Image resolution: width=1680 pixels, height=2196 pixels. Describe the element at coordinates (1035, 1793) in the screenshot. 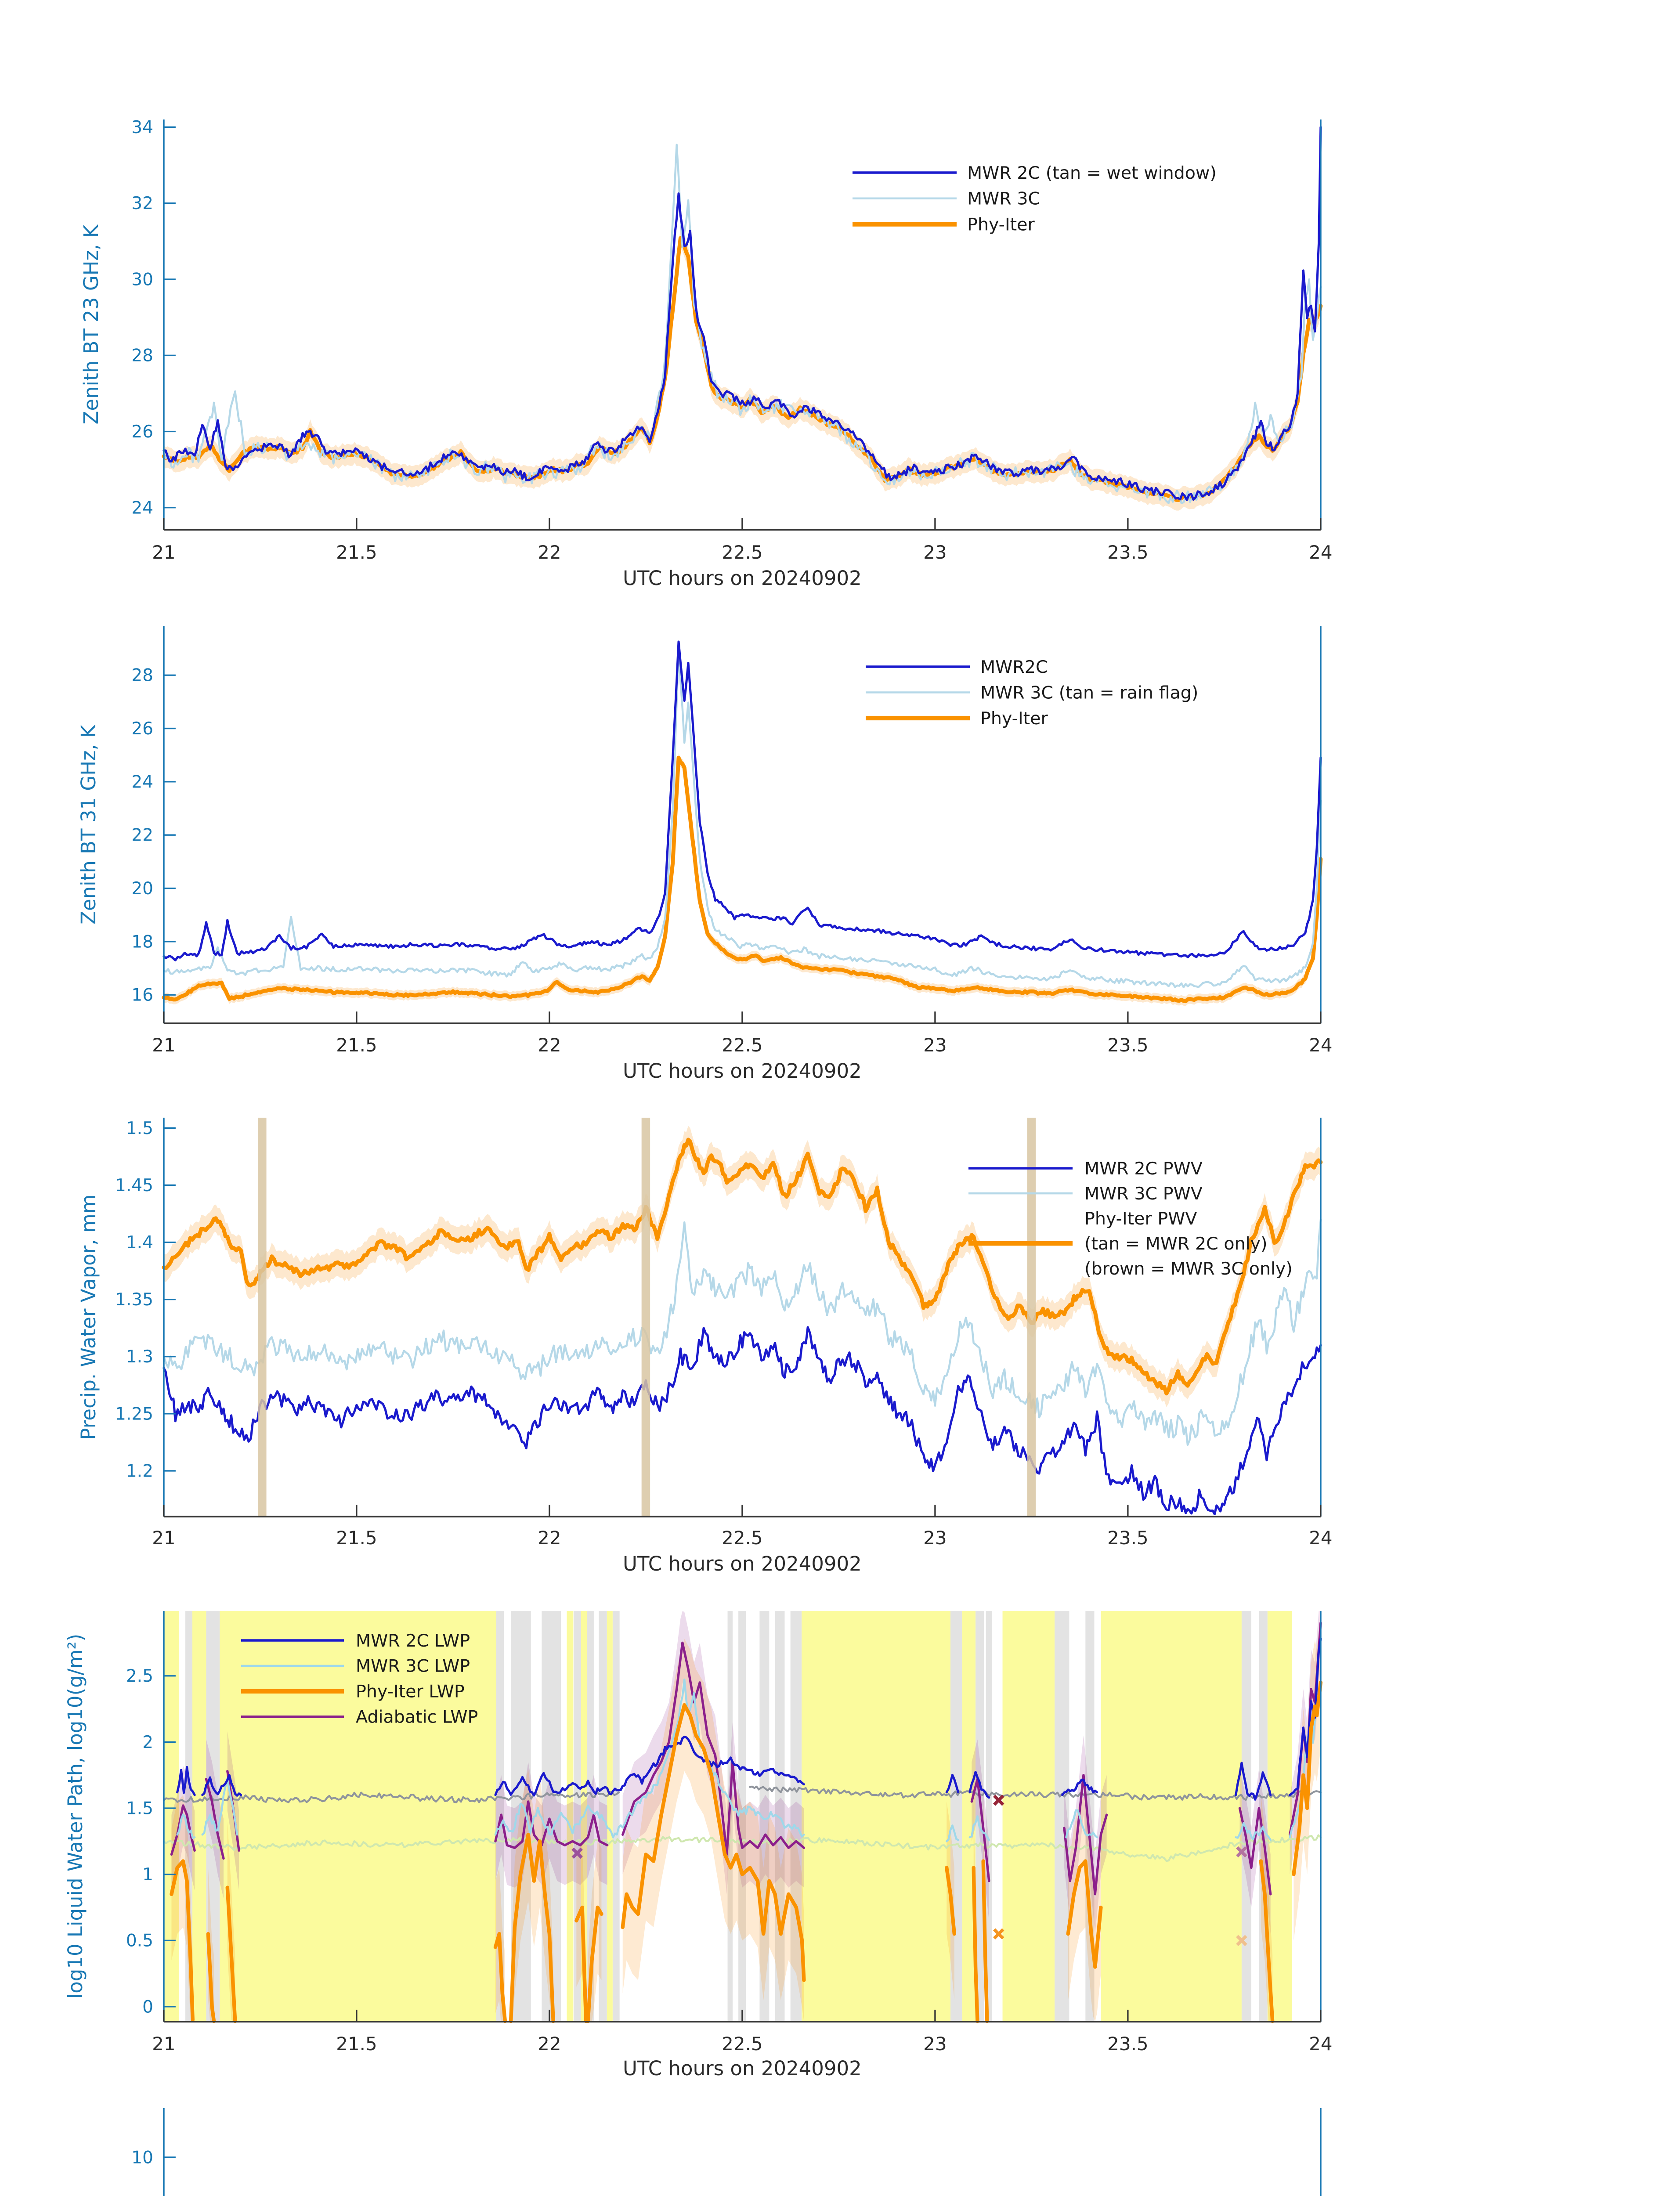

I see `series-line-mwr-2c-lwp-flagged` at that location.